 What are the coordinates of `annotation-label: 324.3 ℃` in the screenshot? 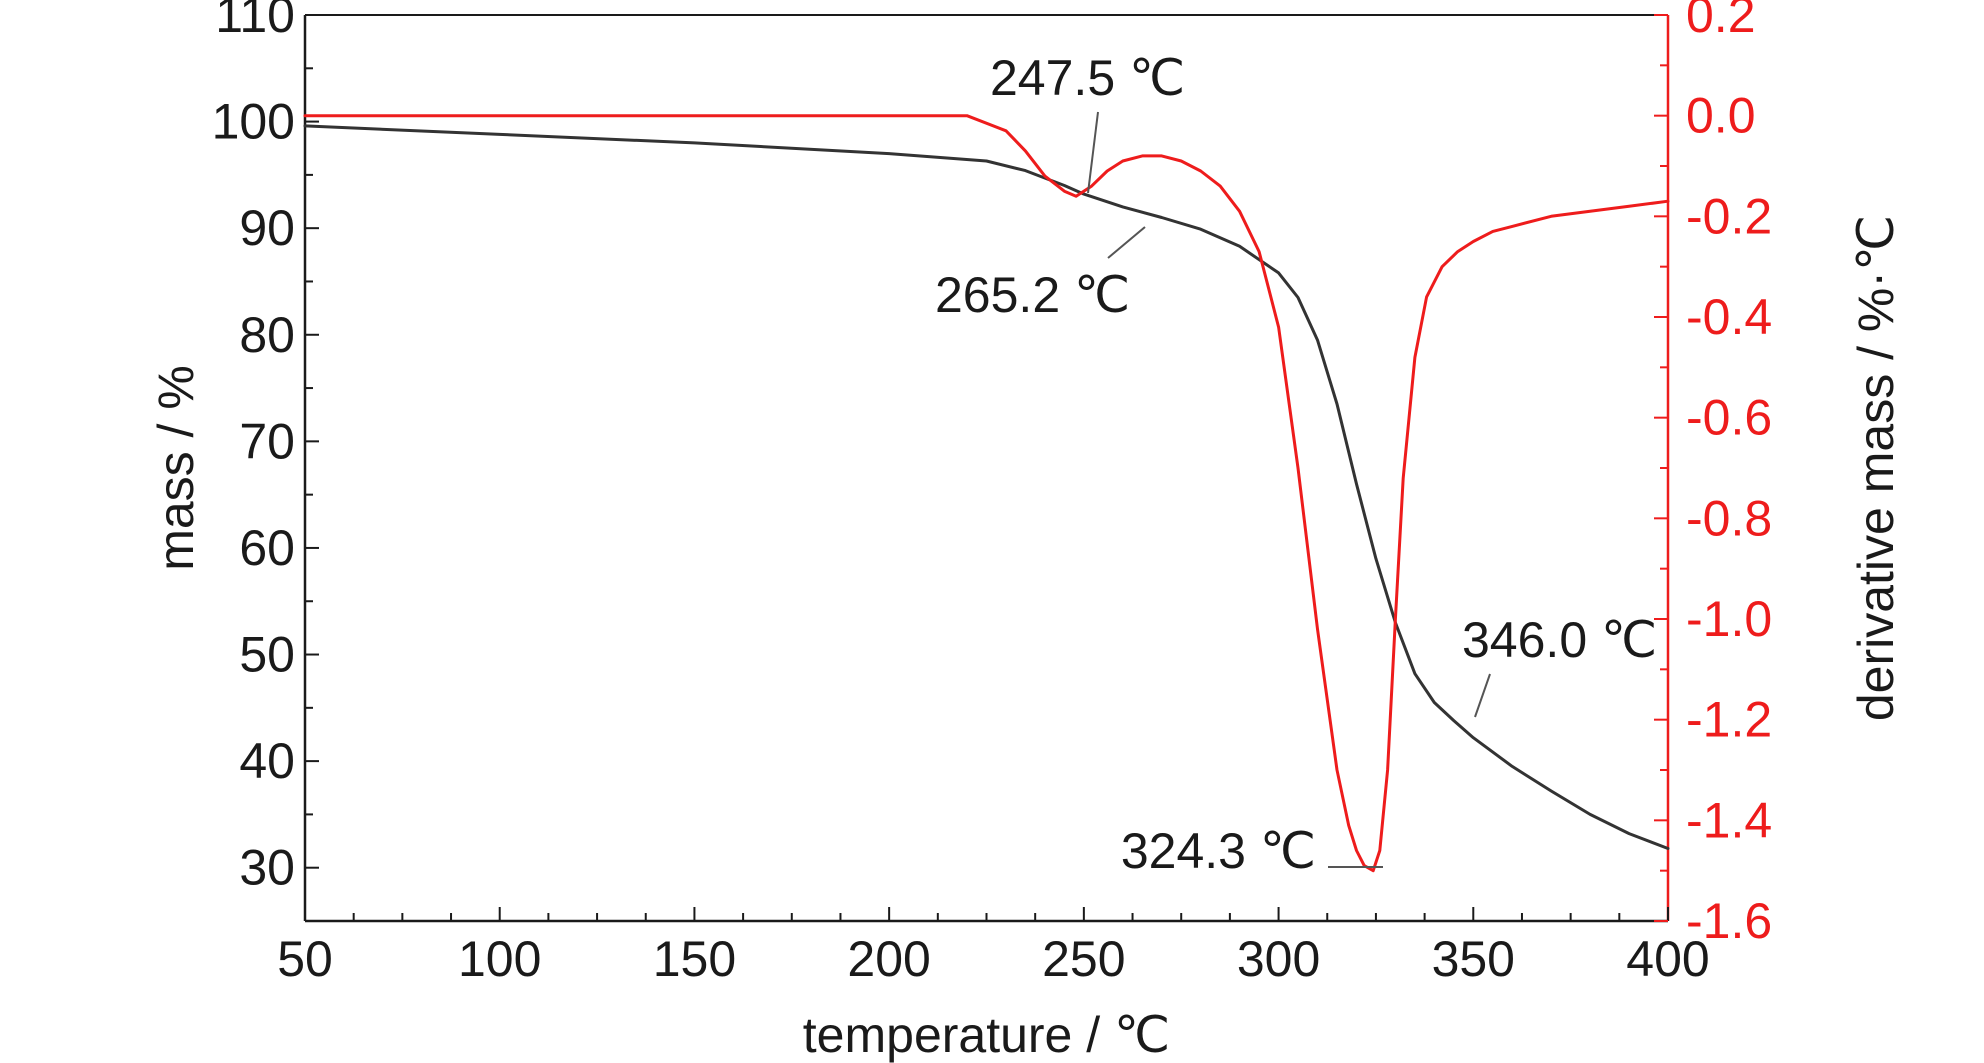 It's located at (1218, 851).